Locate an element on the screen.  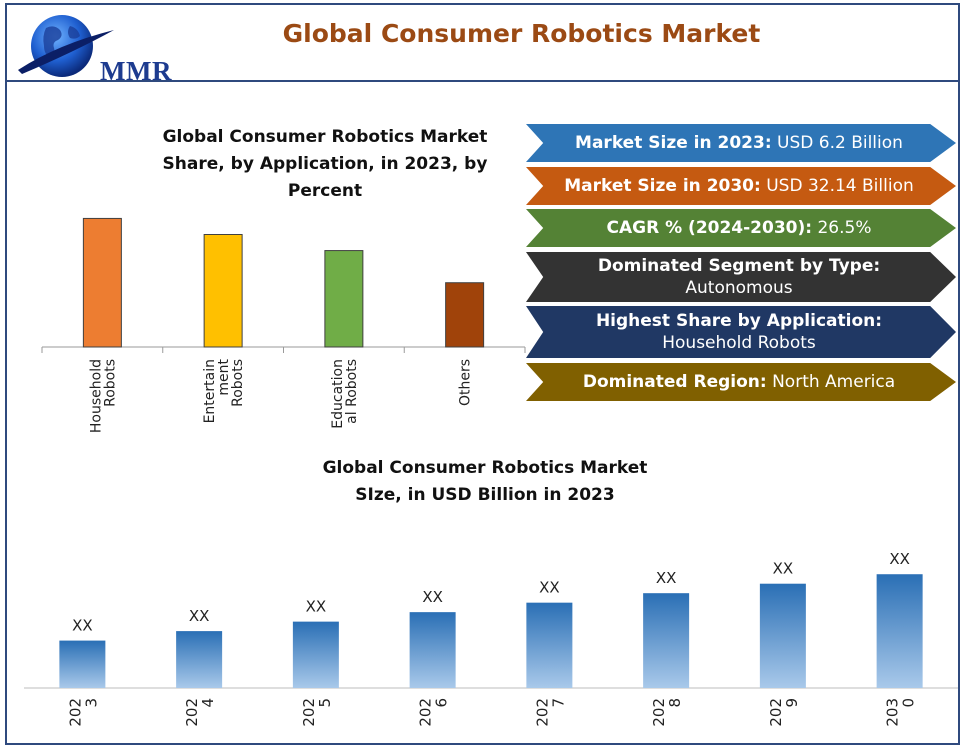
size-tick-label: 203 is located at coordinates (893, 712).